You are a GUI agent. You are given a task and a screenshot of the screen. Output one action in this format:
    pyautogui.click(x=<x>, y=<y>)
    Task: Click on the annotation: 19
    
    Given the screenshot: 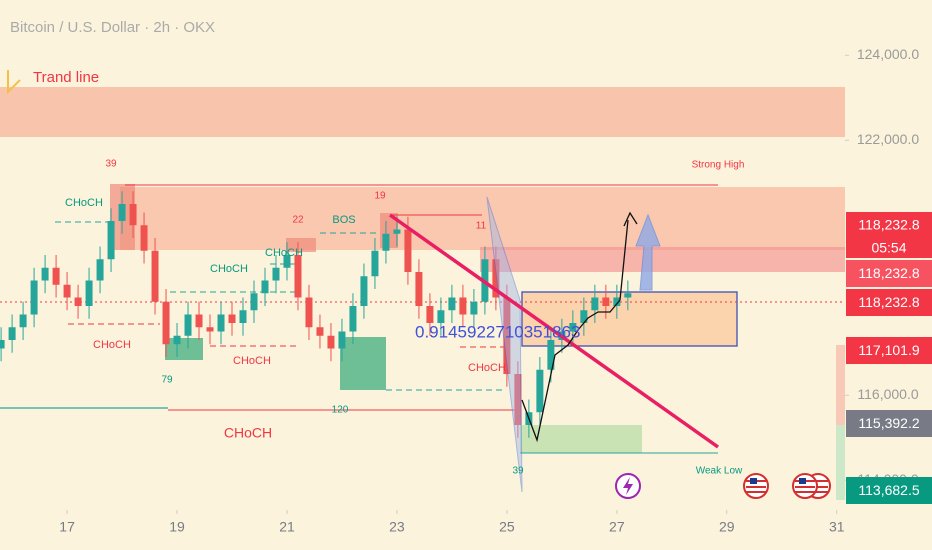 What is the action you would take?
    pyautogui.click(x=380, y=196)
    